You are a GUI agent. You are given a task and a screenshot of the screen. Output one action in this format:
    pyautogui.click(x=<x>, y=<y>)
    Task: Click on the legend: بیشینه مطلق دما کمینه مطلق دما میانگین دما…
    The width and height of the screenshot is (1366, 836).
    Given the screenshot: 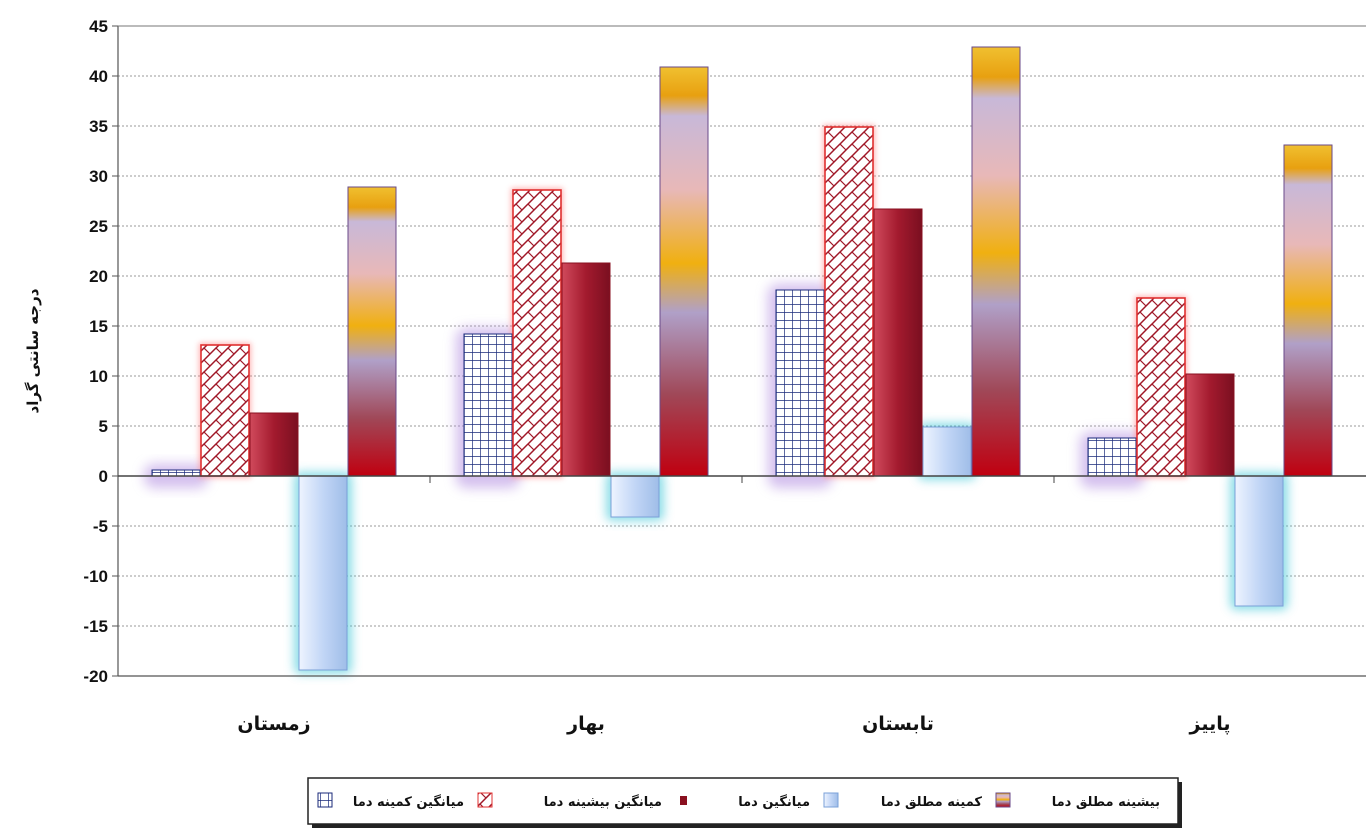 What is the action you would take?
    pyautogui.click(x=743, y=801)
    